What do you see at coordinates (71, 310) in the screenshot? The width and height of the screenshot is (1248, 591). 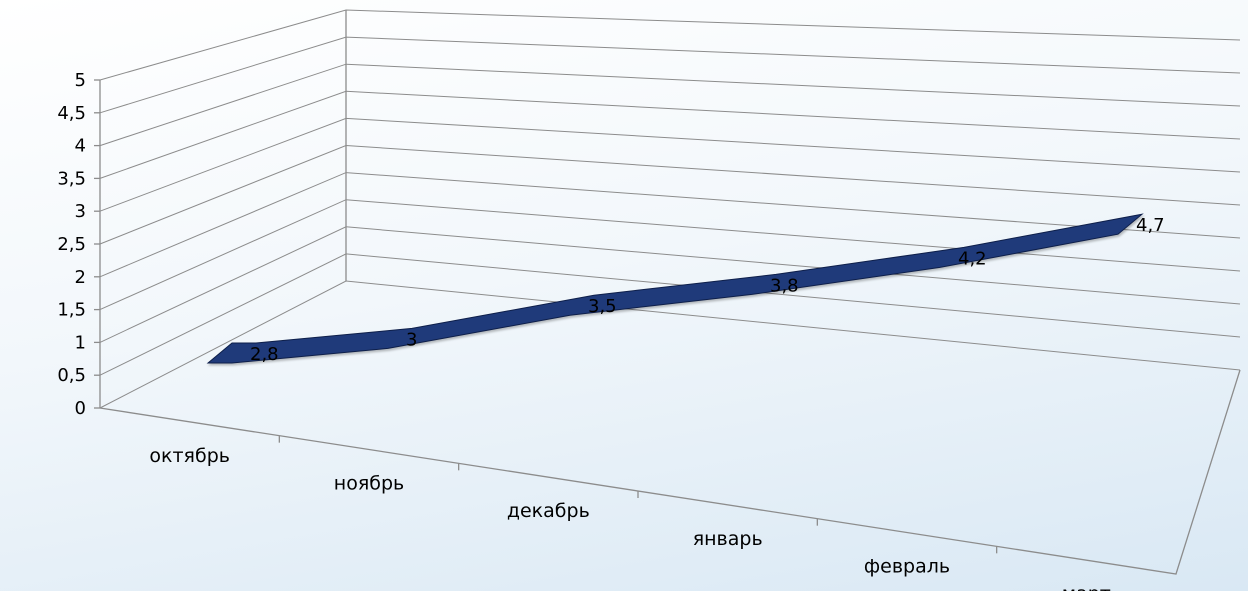 I see `y-tick-label: 1,5` at bounding box center [71, 310].